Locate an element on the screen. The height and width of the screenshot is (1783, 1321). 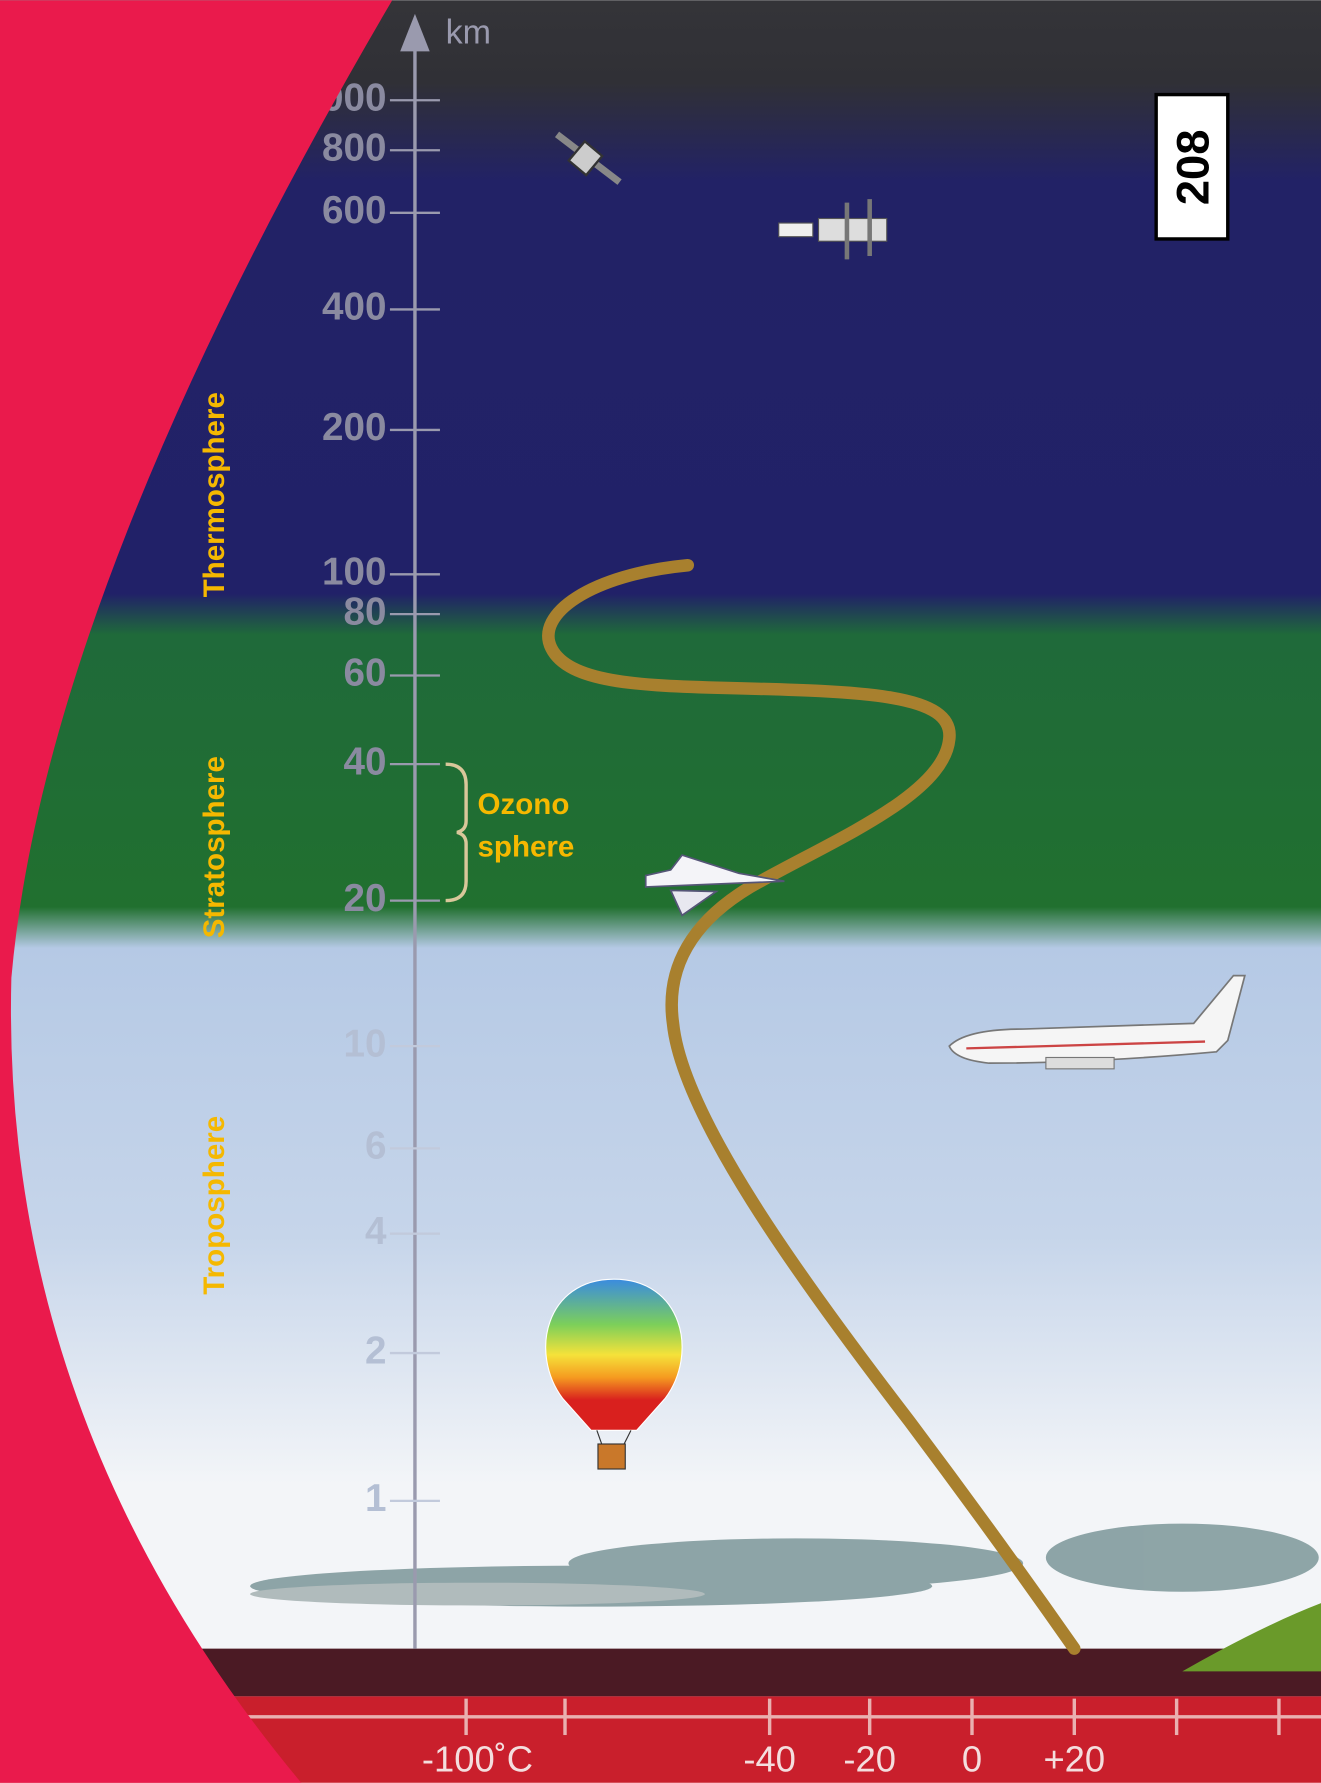
temperature-tick-label: -40 is located at coordinates (769, 1758).